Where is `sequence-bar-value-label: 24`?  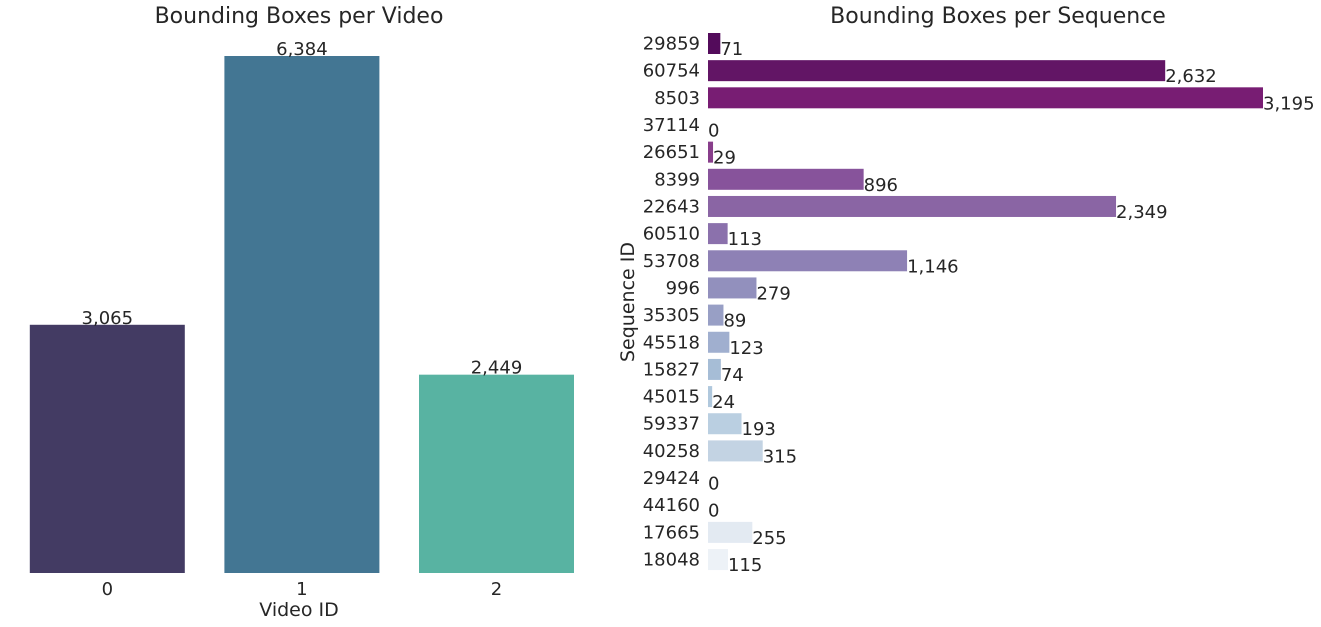
sequence-bar-value-label: 24 is located at coordinates (723, 402).